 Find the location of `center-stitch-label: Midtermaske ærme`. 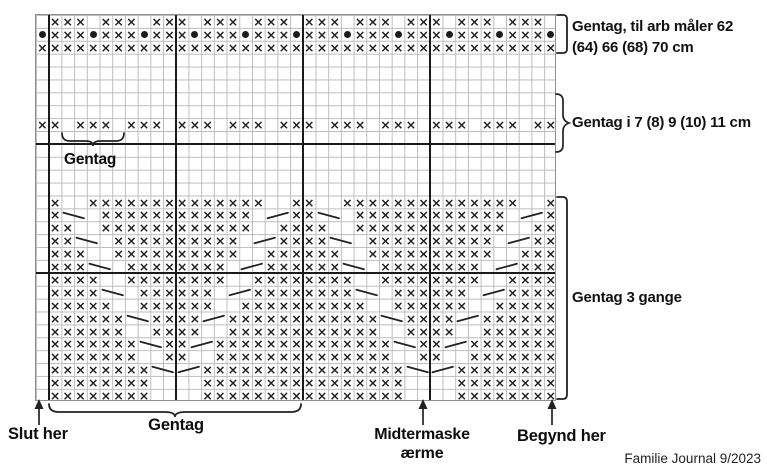

center-stitch-label: Midtermaske ærme is located at coordinates (422, 444).